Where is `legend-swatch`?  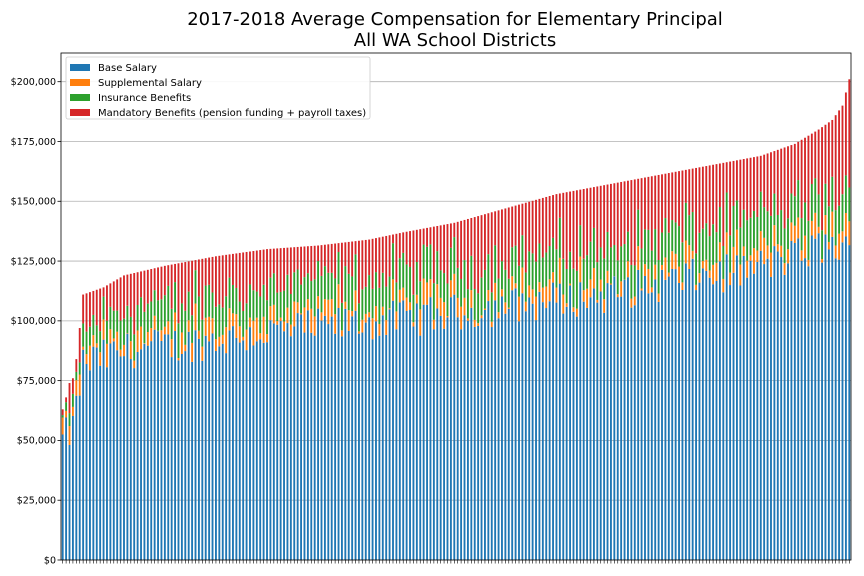
legend-swatch is located at coordinates (80, 97).